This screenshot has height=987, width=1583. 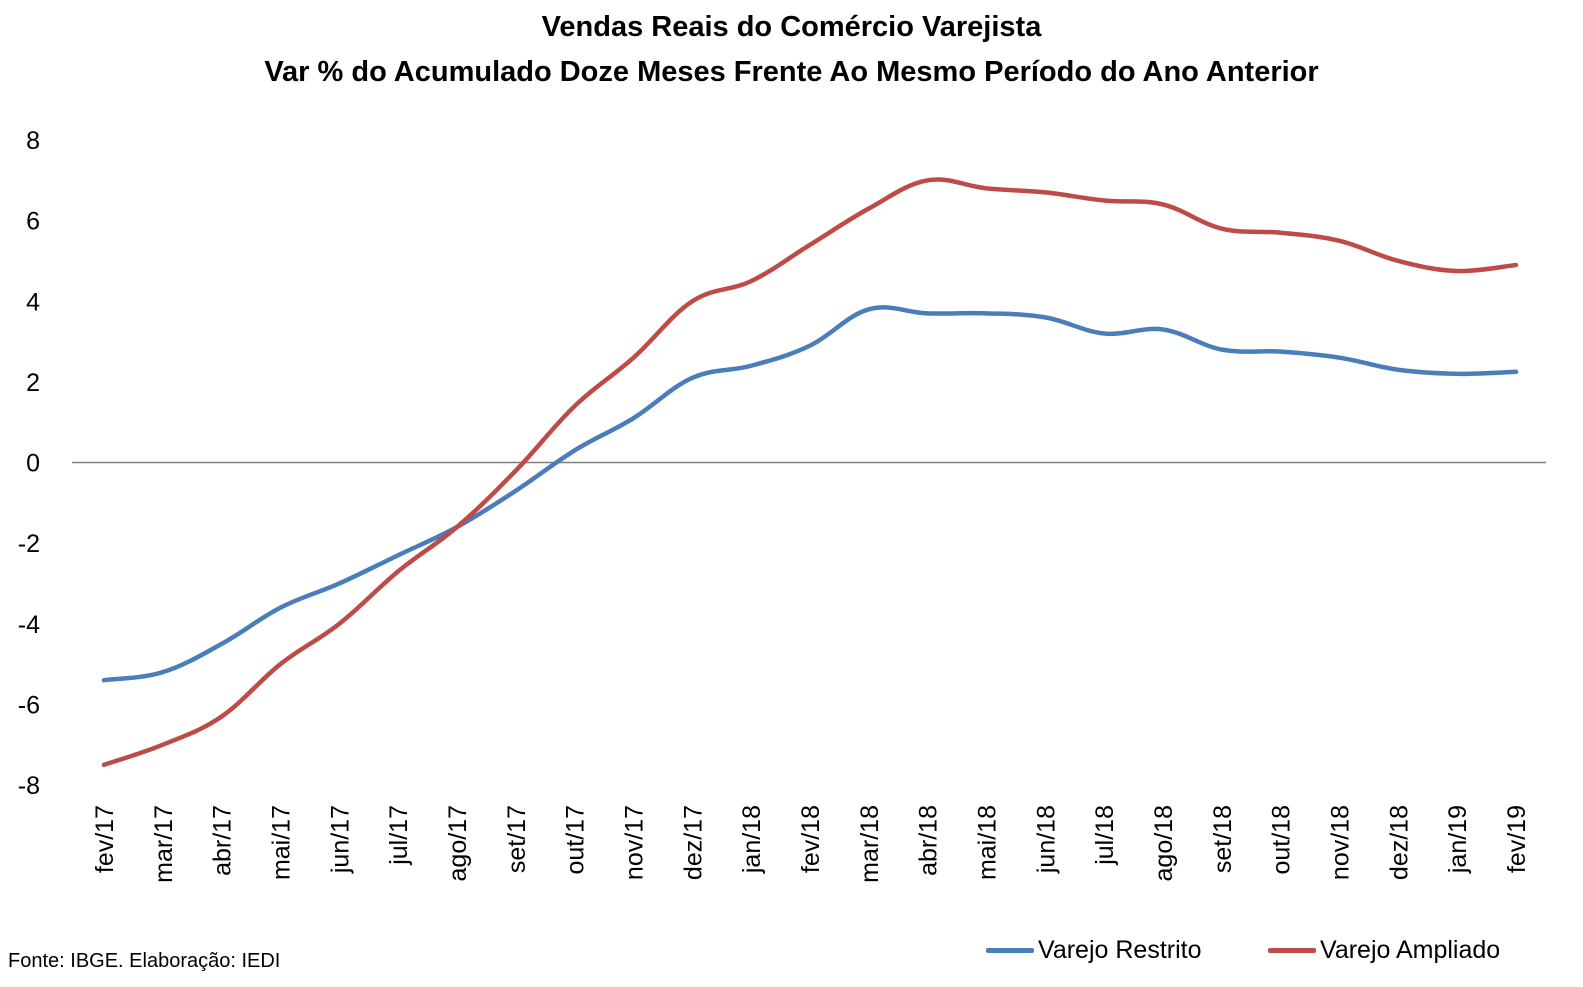 I want to click on x-tick-label: mar/18, so click(x=870, y=844).